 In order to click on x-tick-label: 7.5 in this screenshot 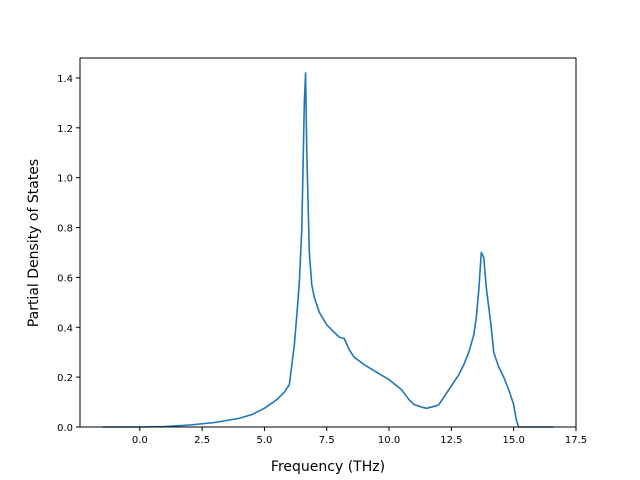, I will do `click(327, 440)`.